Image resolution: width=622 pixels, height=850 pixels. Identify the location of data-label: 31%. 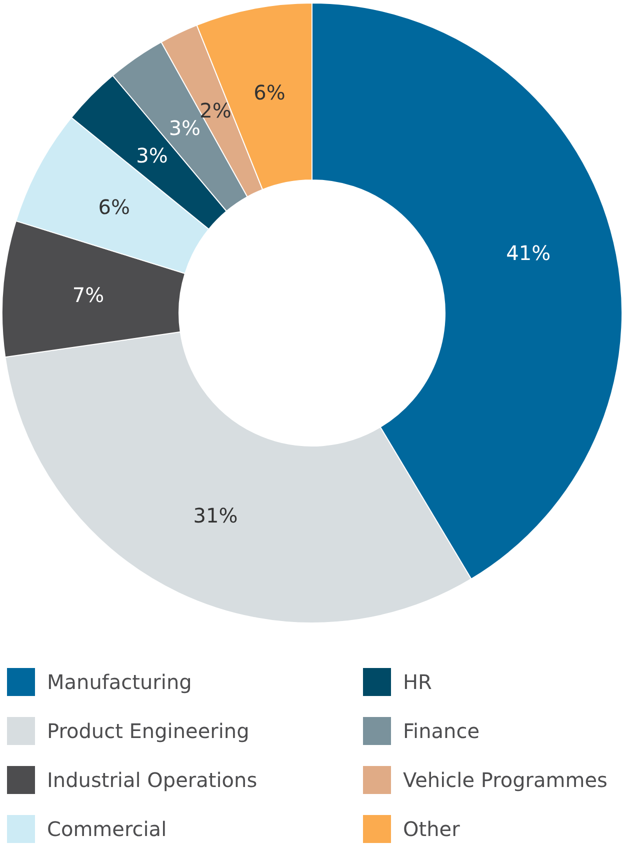
(215, 516).